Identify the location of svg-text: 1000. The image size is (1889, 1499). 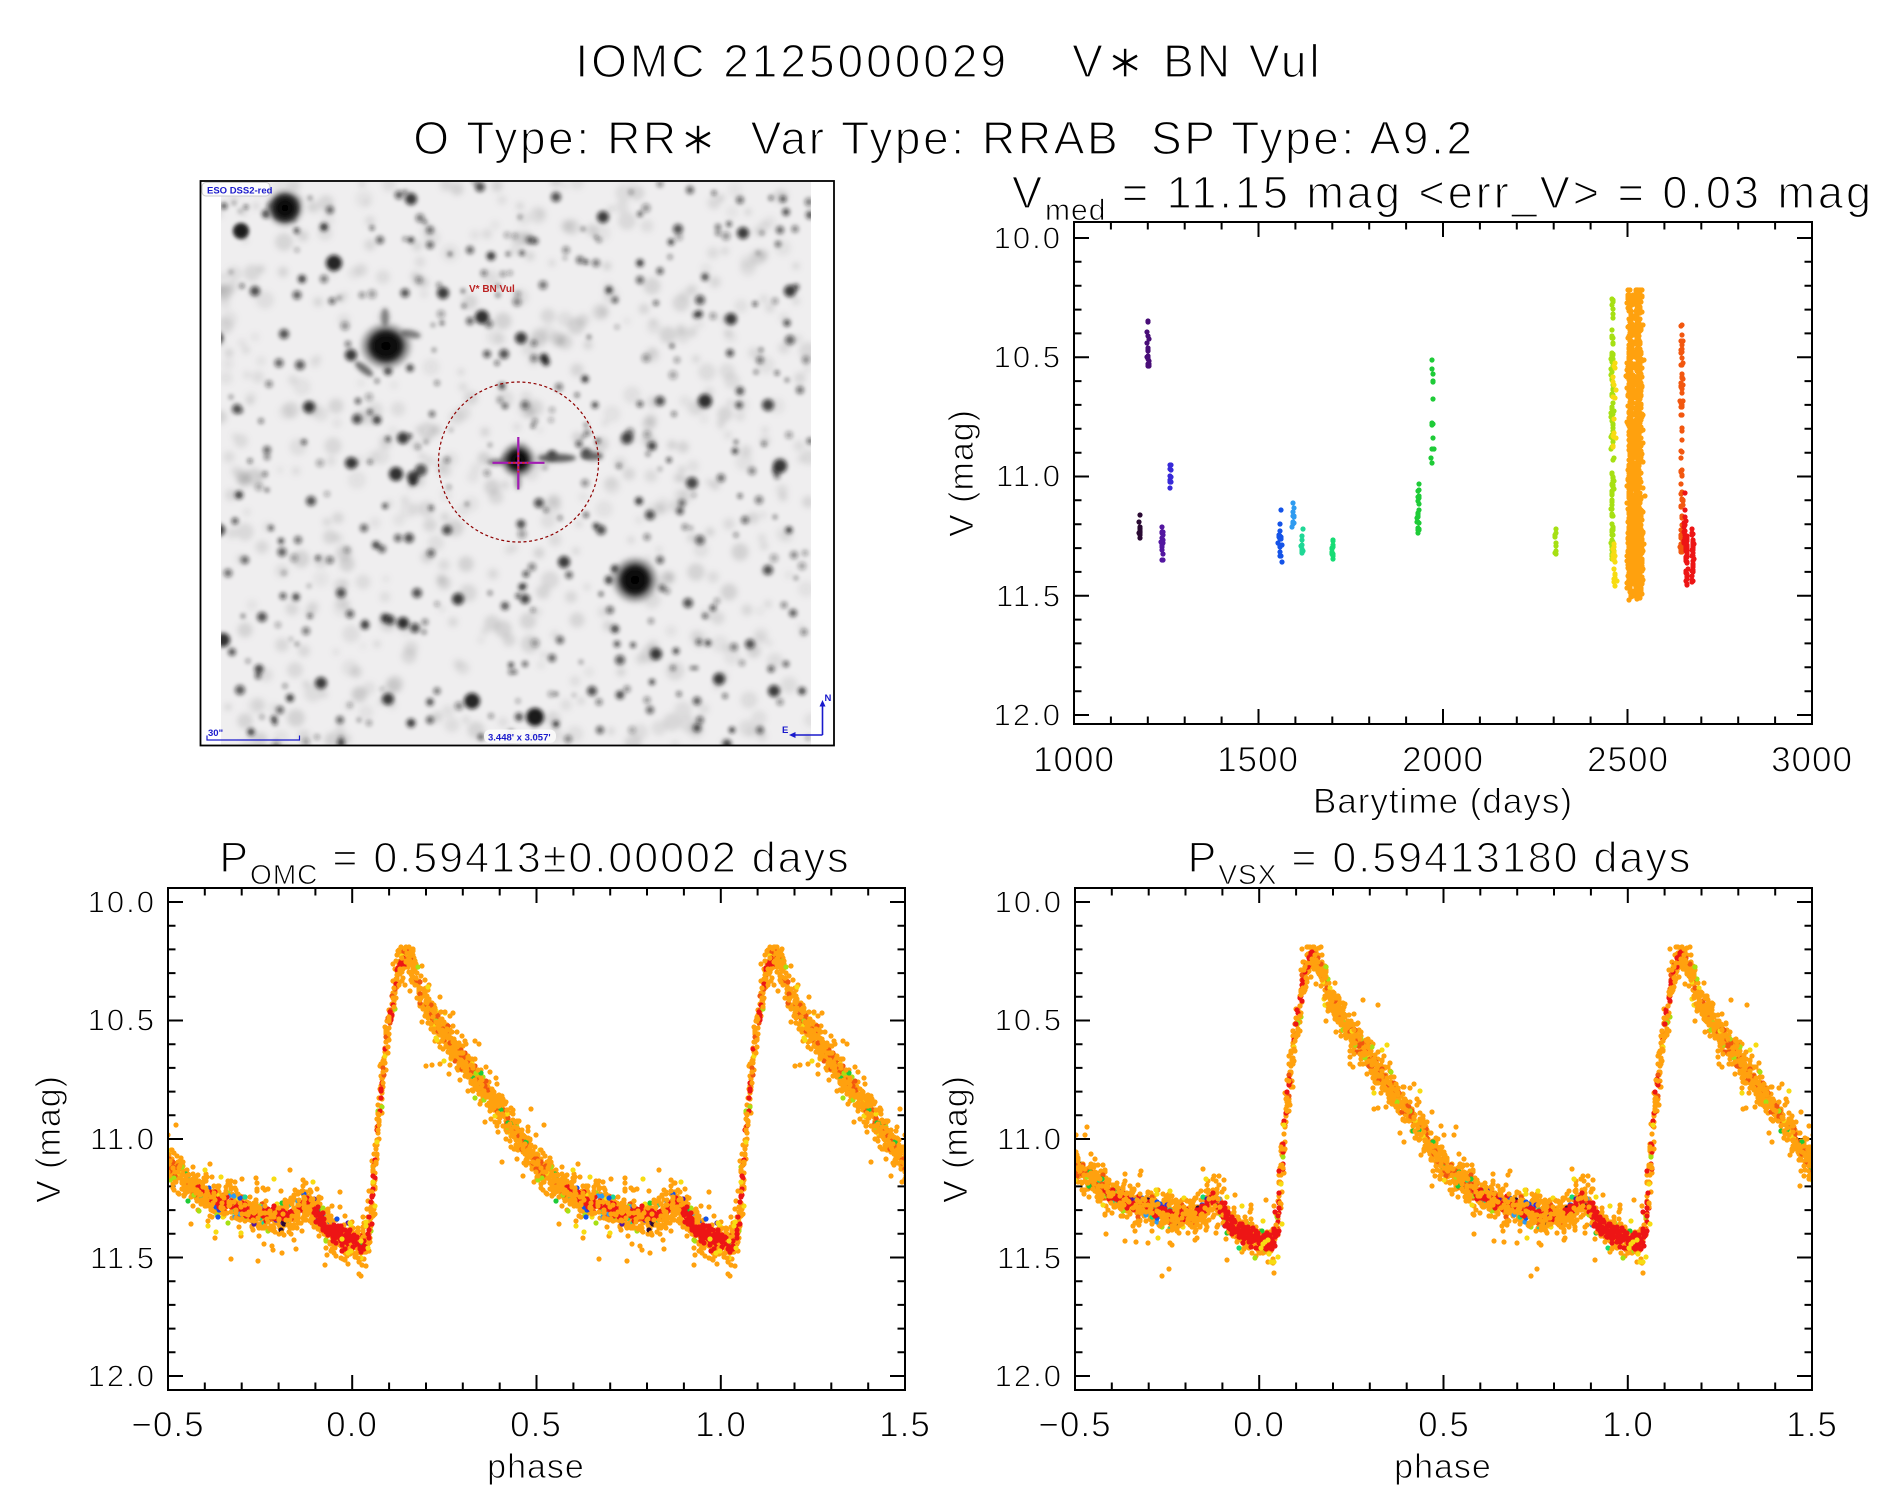
(1074, 760).